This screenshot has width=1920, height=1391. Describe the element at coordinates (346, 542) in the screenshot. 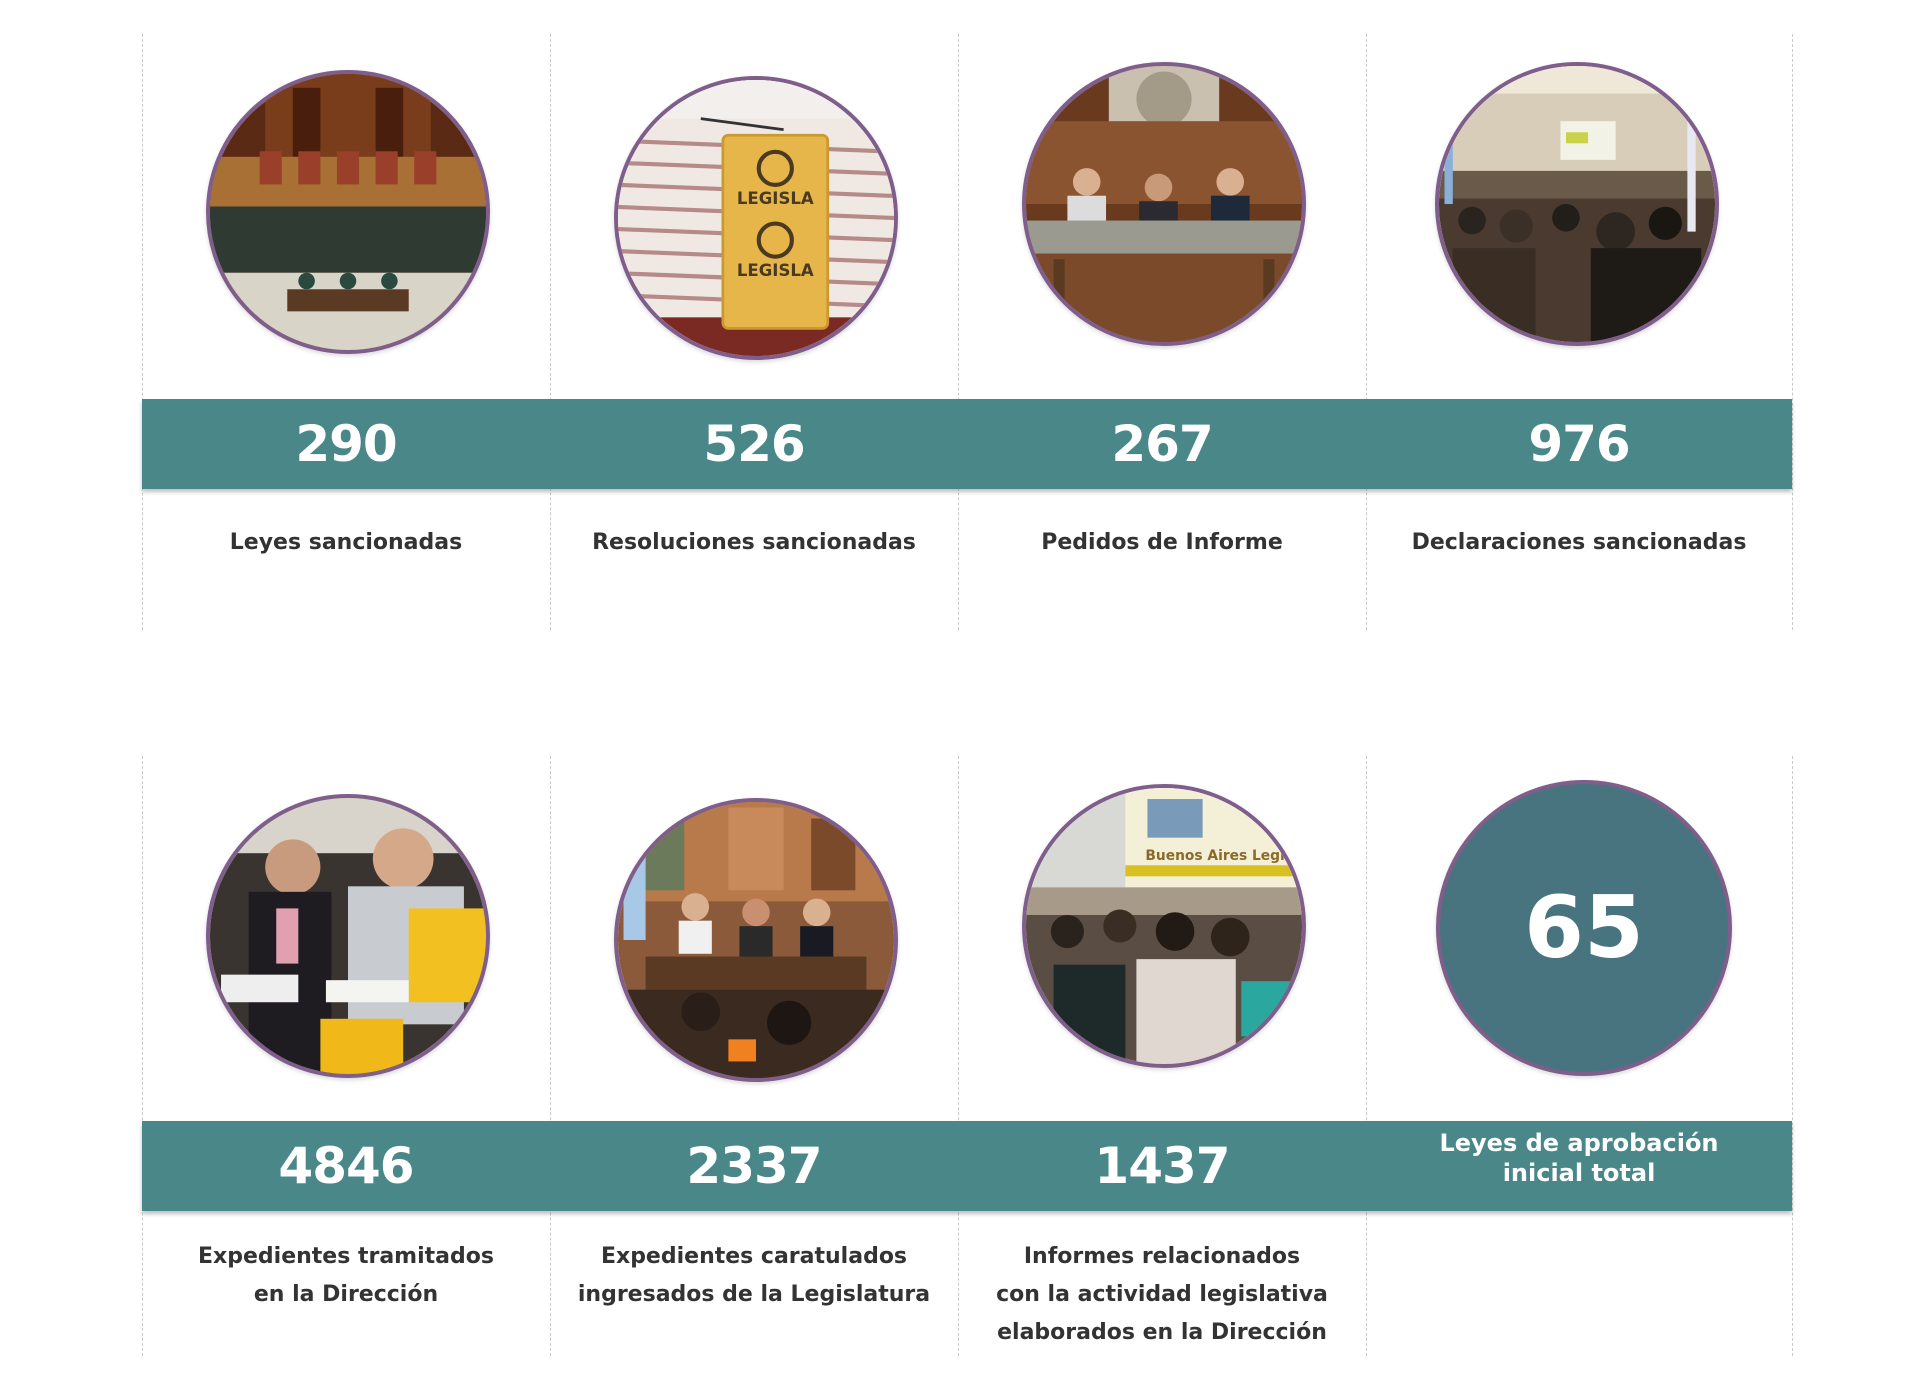

I see `stat-caption: Leyes sancionadas` at that location.